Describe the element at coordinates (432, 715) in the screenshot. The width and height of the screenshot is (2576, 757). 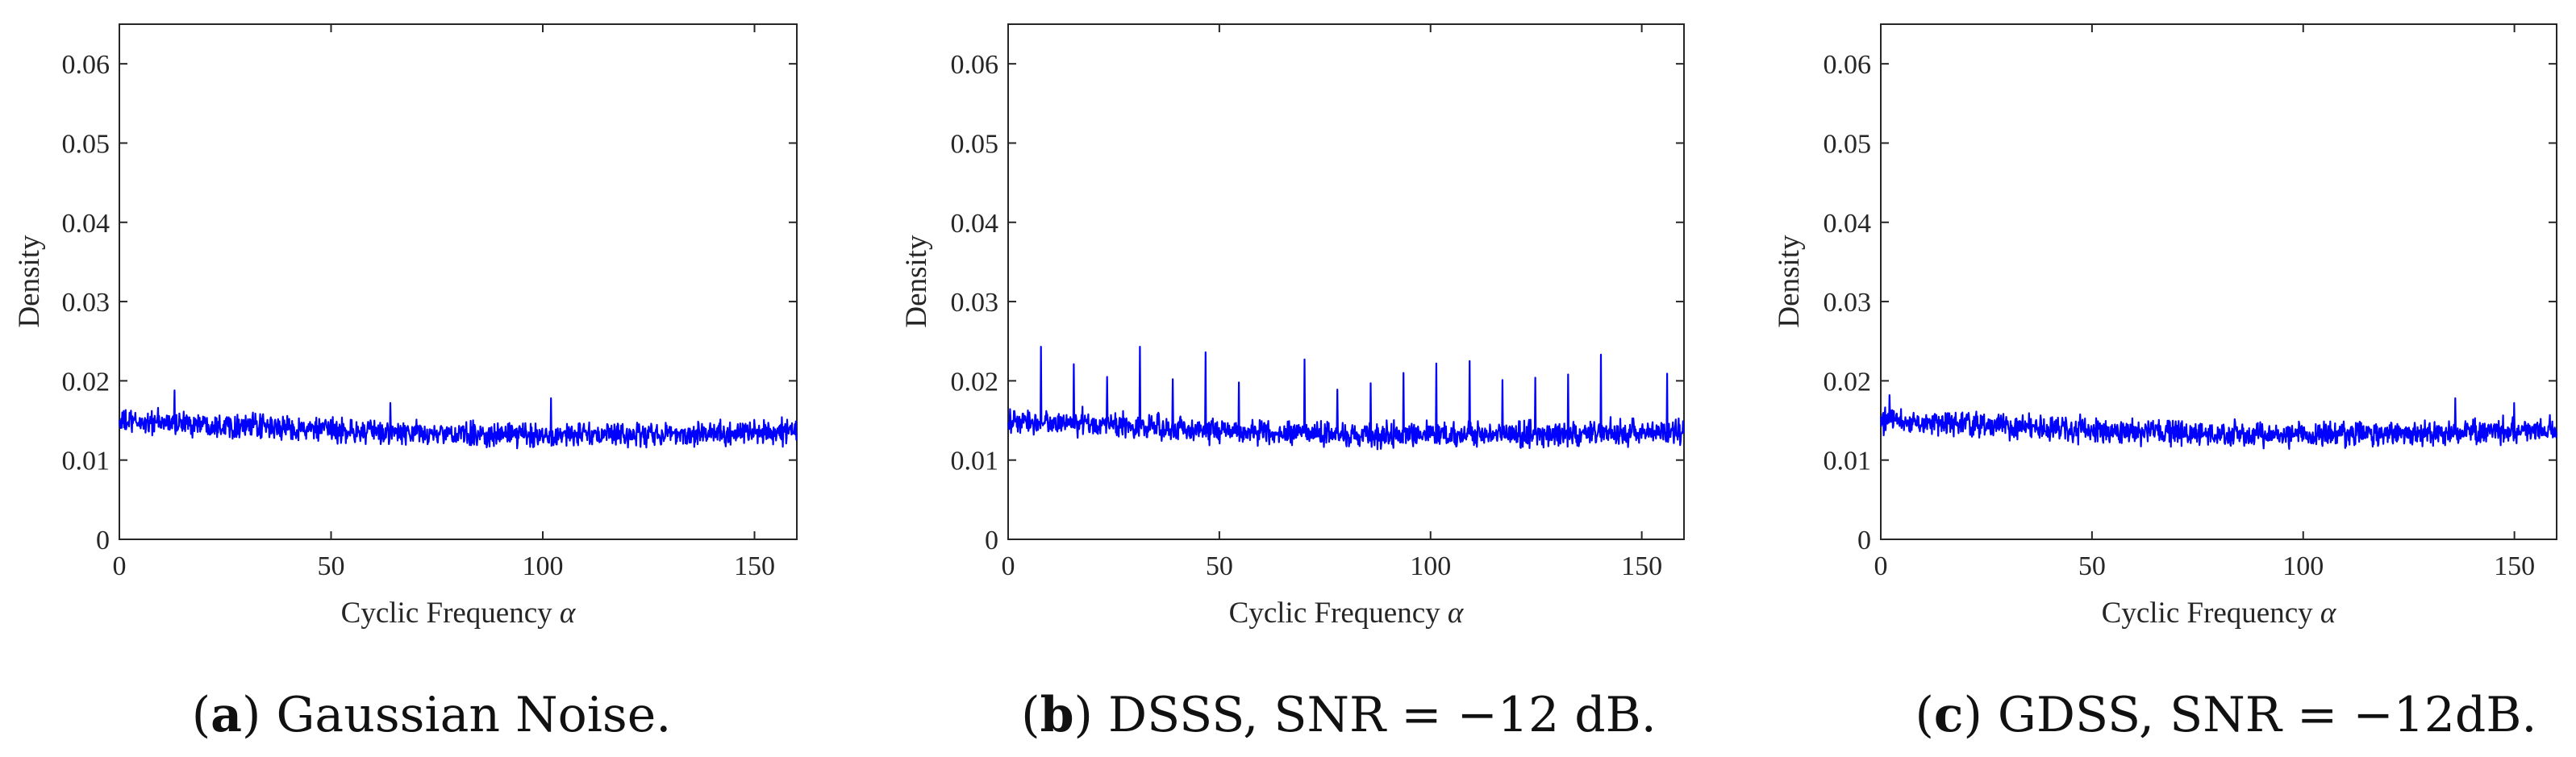
I see `caption: (a) Gaussian Noise.` at that location.